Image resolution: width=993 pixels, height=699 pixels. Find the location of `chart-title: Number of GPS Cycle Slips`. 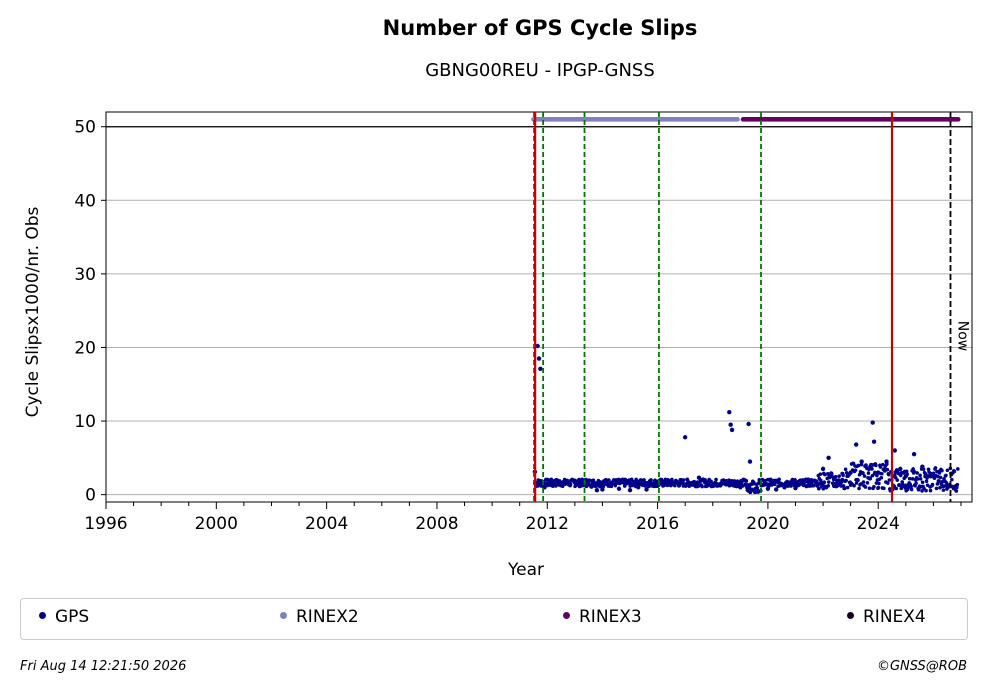

chart-title: Number of GPS Cycle Slips is located at coordinates (540, 28).